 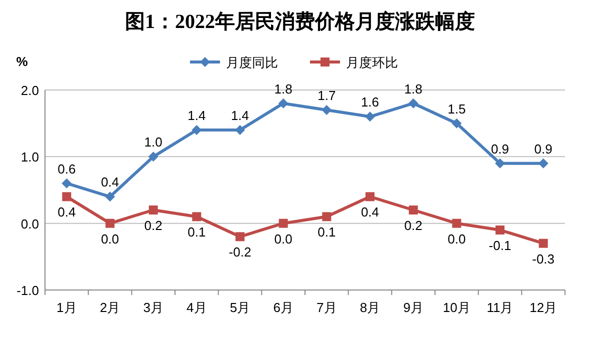 I want to click on data-label: 1.6, so click(x=370, y=102).